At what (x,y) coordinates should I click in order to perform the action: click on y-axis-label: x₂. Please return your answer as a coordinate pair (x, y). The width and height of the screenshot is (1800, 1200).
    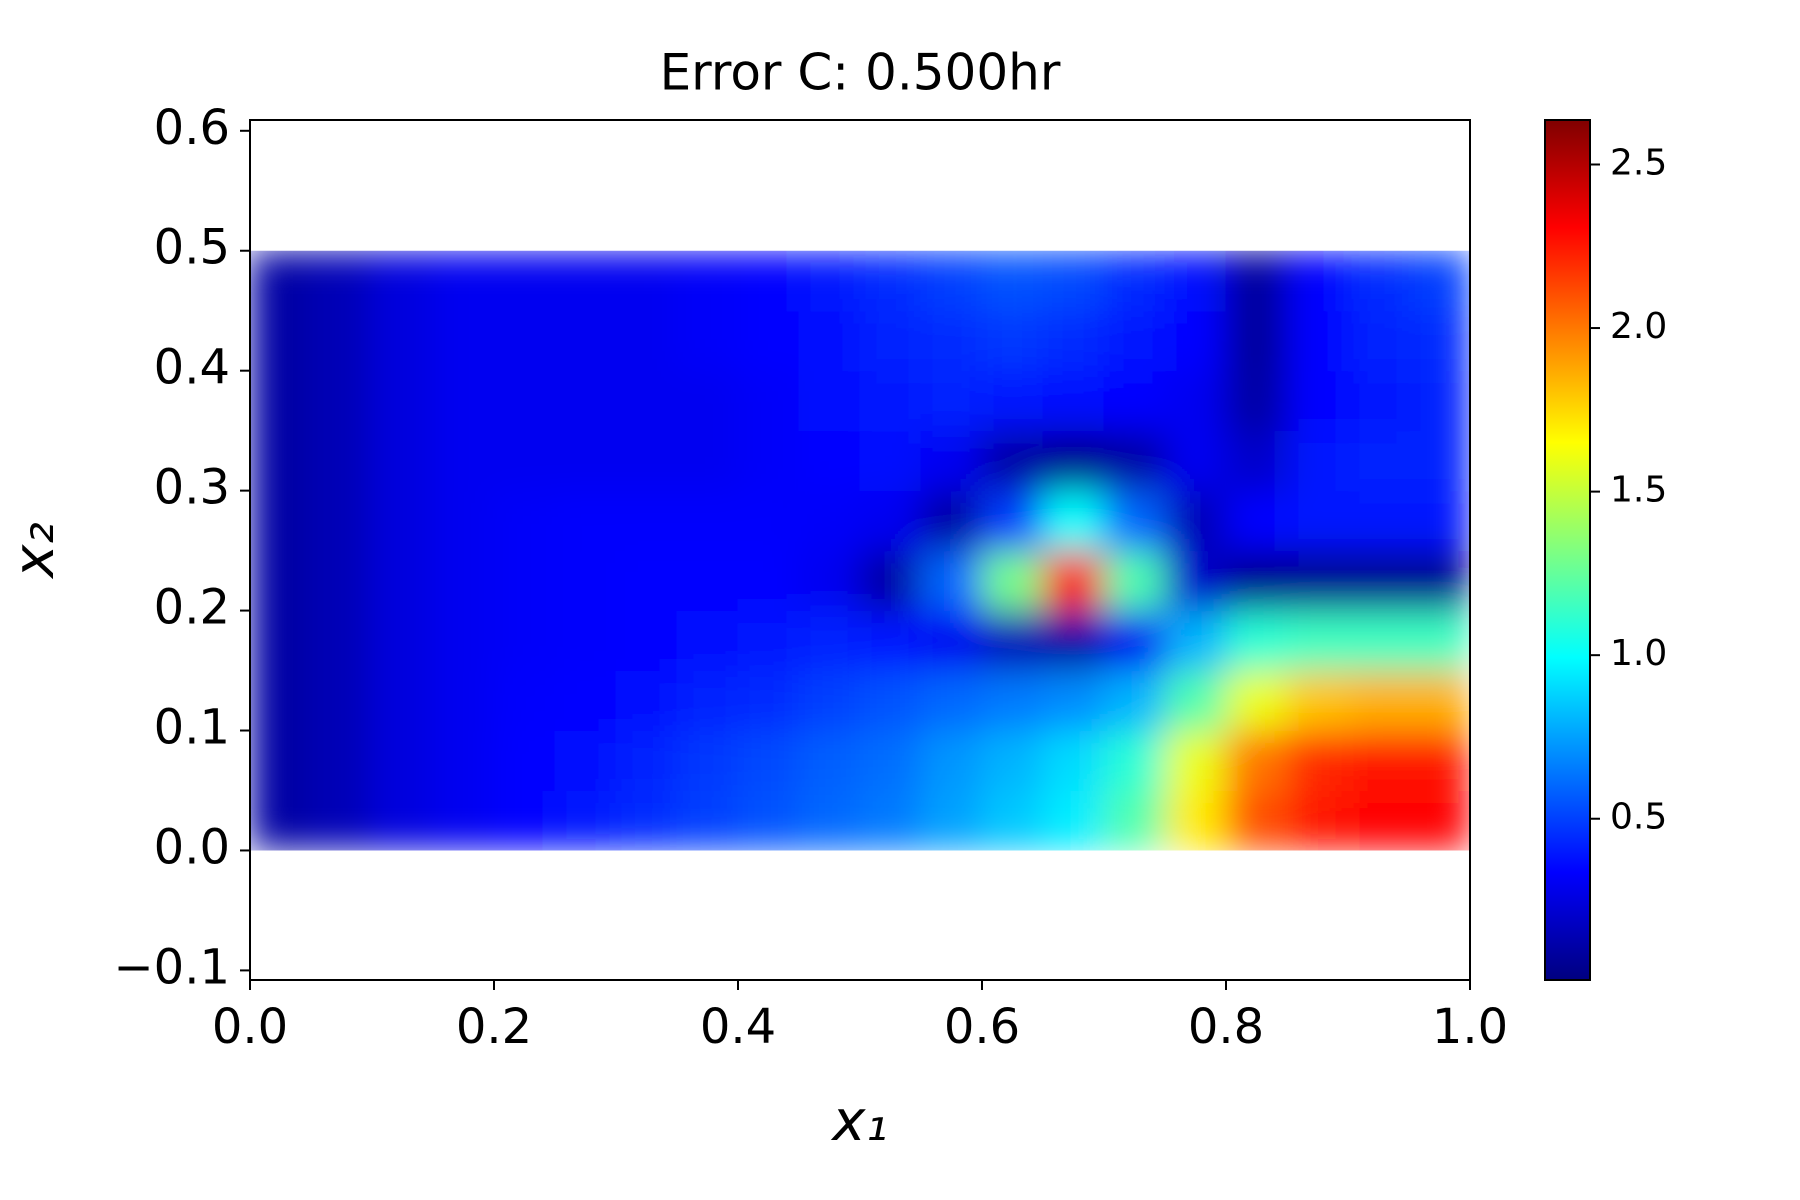
    Looking at the image, I should click on (34, 551).